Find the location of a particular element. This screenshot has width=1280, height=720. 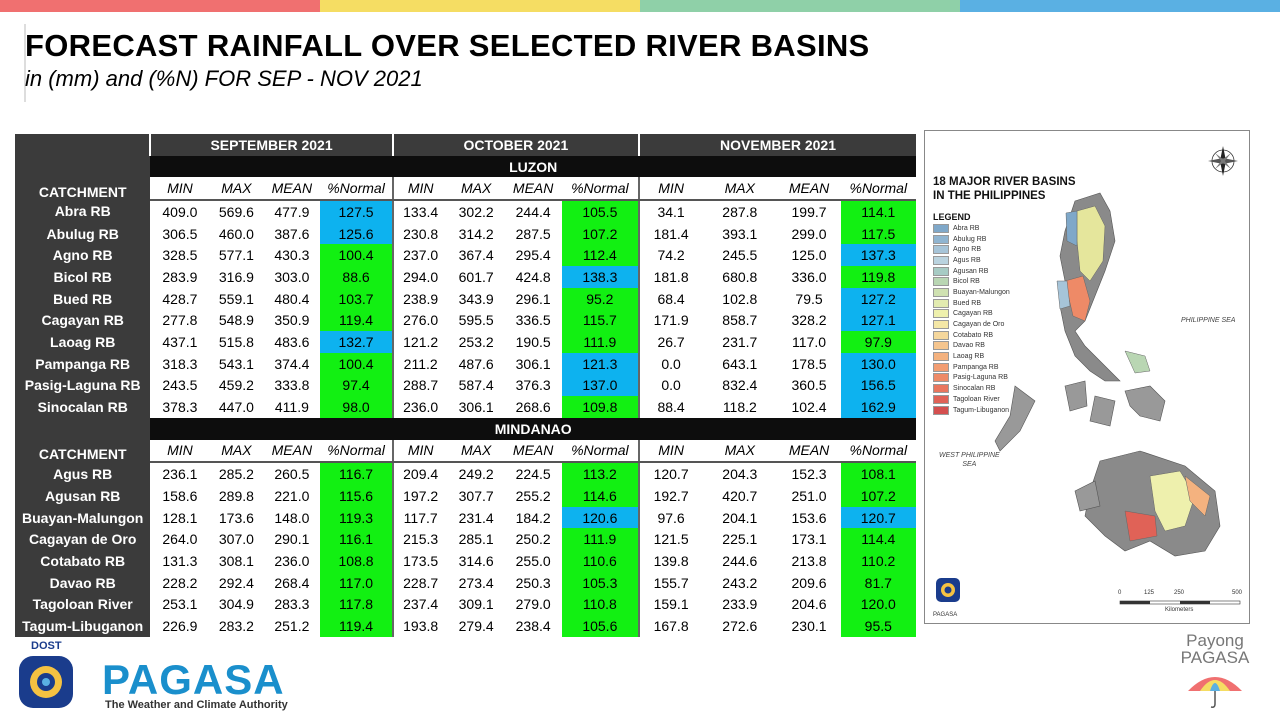

percent-normal-cell: 130.0 is located at coordinates (878, 363).